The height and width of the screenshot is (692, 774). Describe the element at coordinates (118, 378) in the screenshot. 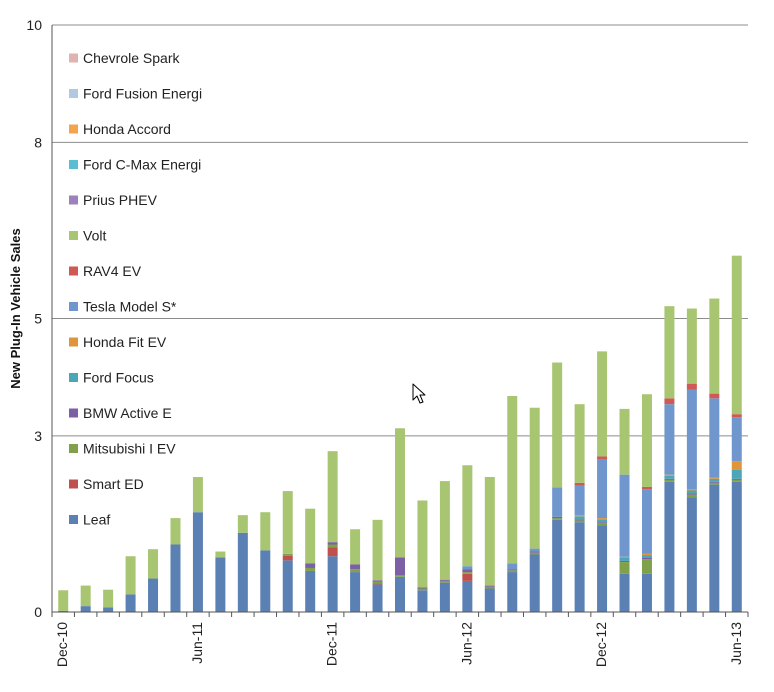

I see `legend-label: Ford Focus` at that location.